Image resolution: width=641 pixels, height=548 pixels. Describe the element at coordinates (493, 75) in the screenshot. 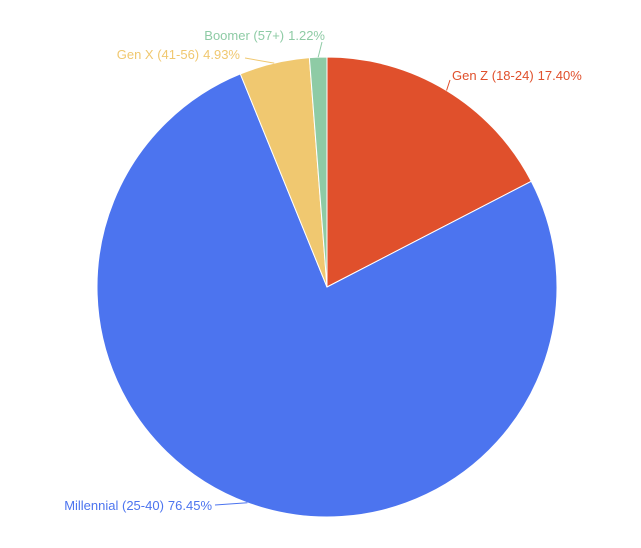

I see `slice-category: Gen Z (18-24)` at that location.